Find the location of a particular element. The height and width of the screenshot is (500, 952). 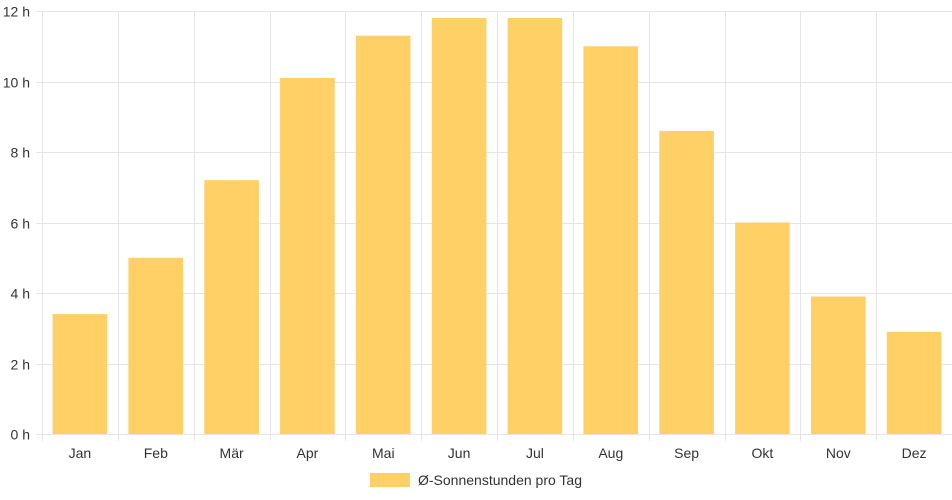

chart-legend: Ø-Sonnenstunden pro Tag is located at coordinates (476, 480).